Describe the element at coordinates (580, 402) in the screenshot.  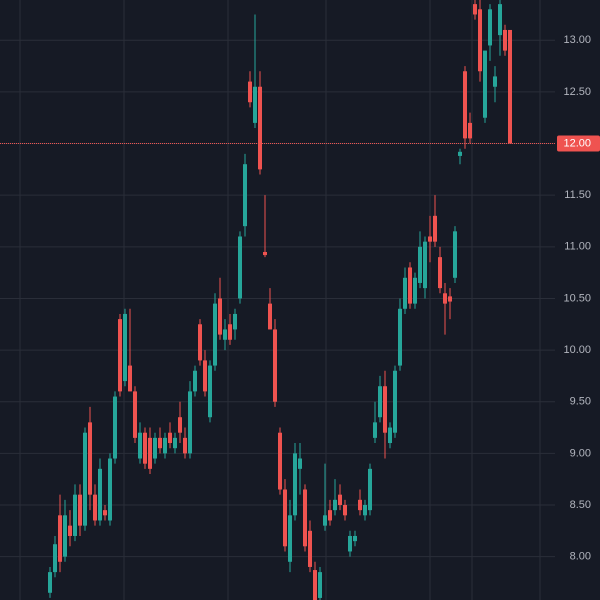
I see `y-tick-label: 9.50` at that location.